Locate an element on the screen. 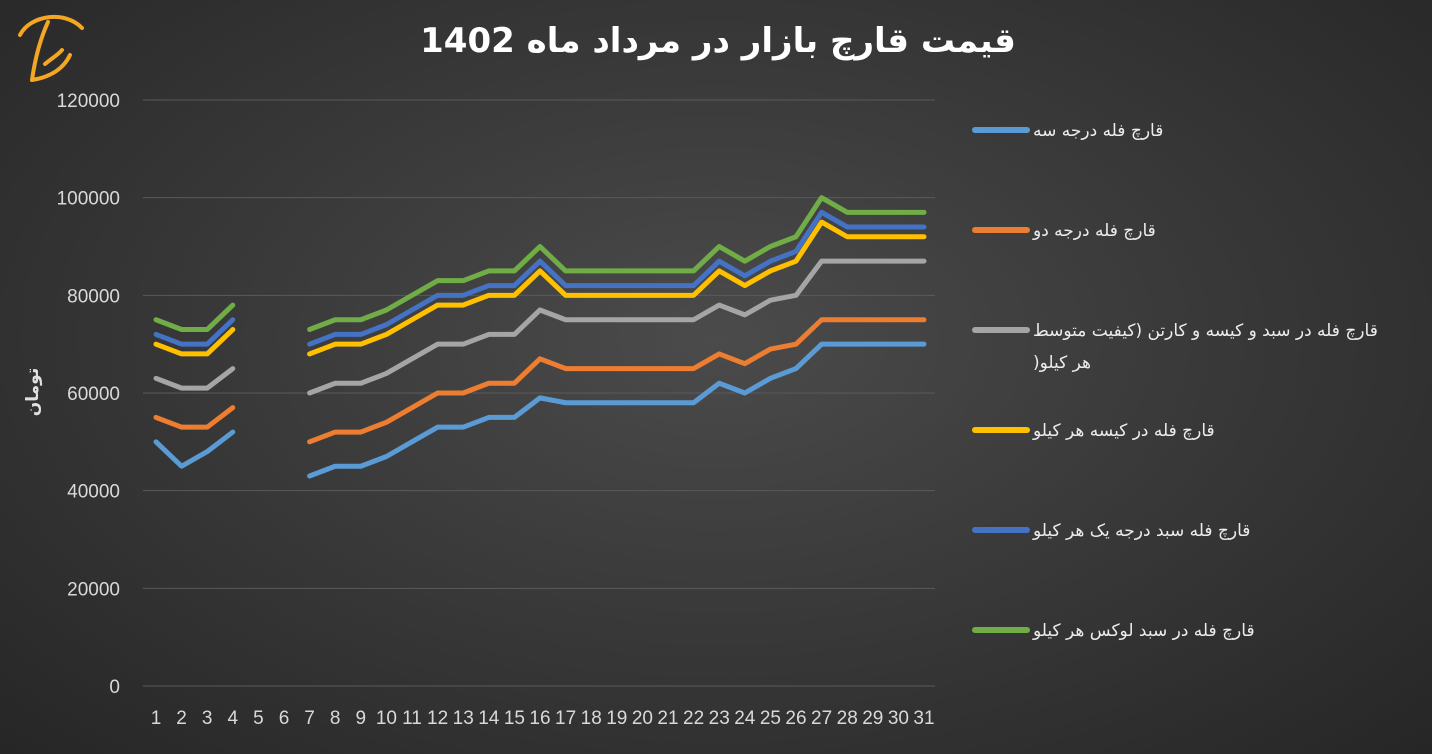 The height and width of the screenshot is (754, 1432). mushroom-logo is located at coordinates (51, 48).